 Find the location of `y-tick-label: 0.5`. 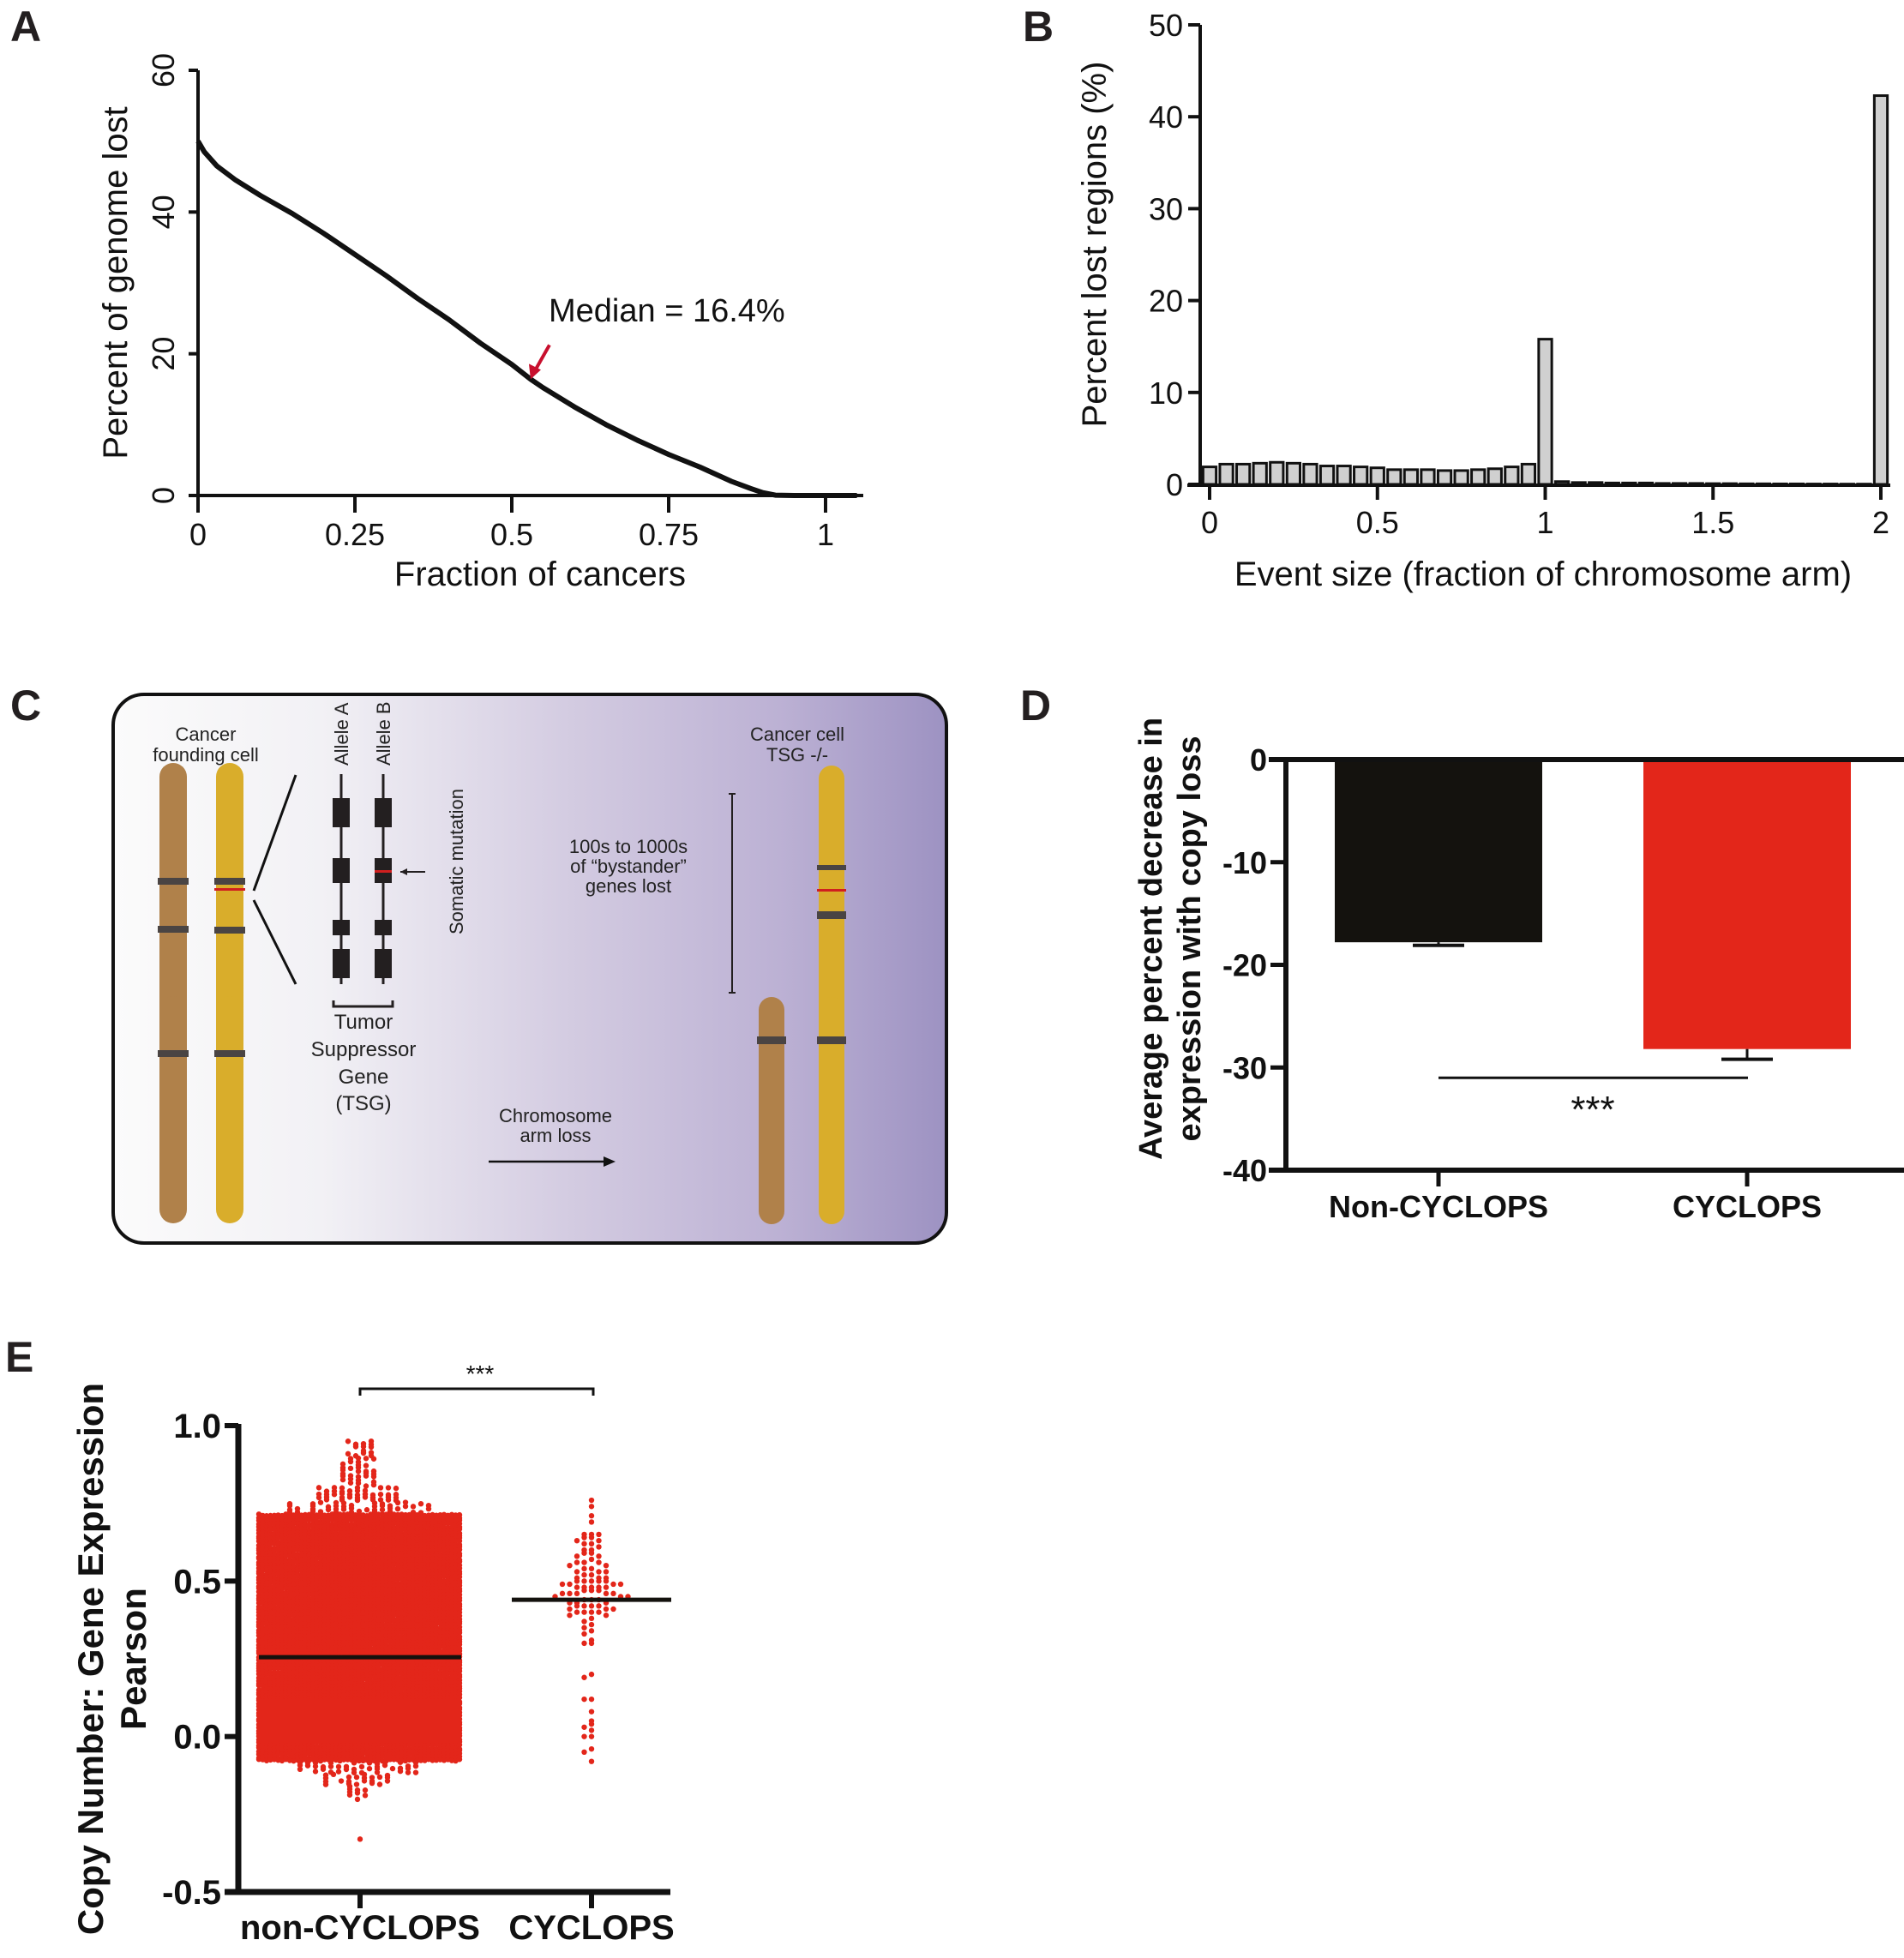

y-tick-label: 0.5 is located at coordinates (197, 1582).